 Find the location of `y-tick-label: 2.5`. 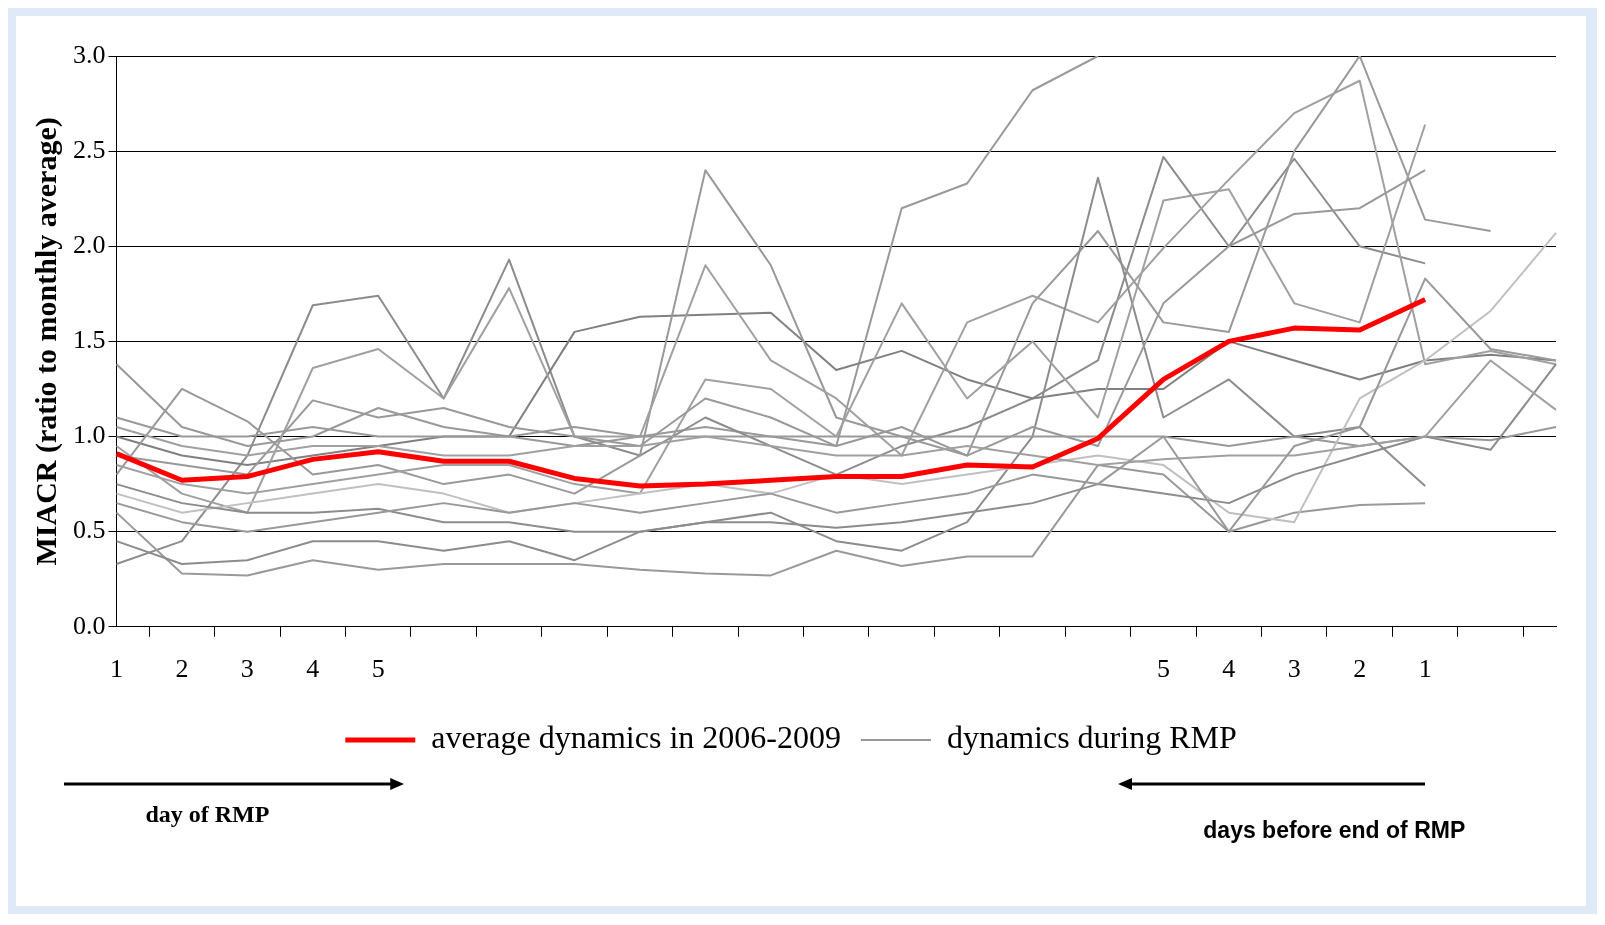

y-tick-label: 2.5 is located at coordinates (89, 149).